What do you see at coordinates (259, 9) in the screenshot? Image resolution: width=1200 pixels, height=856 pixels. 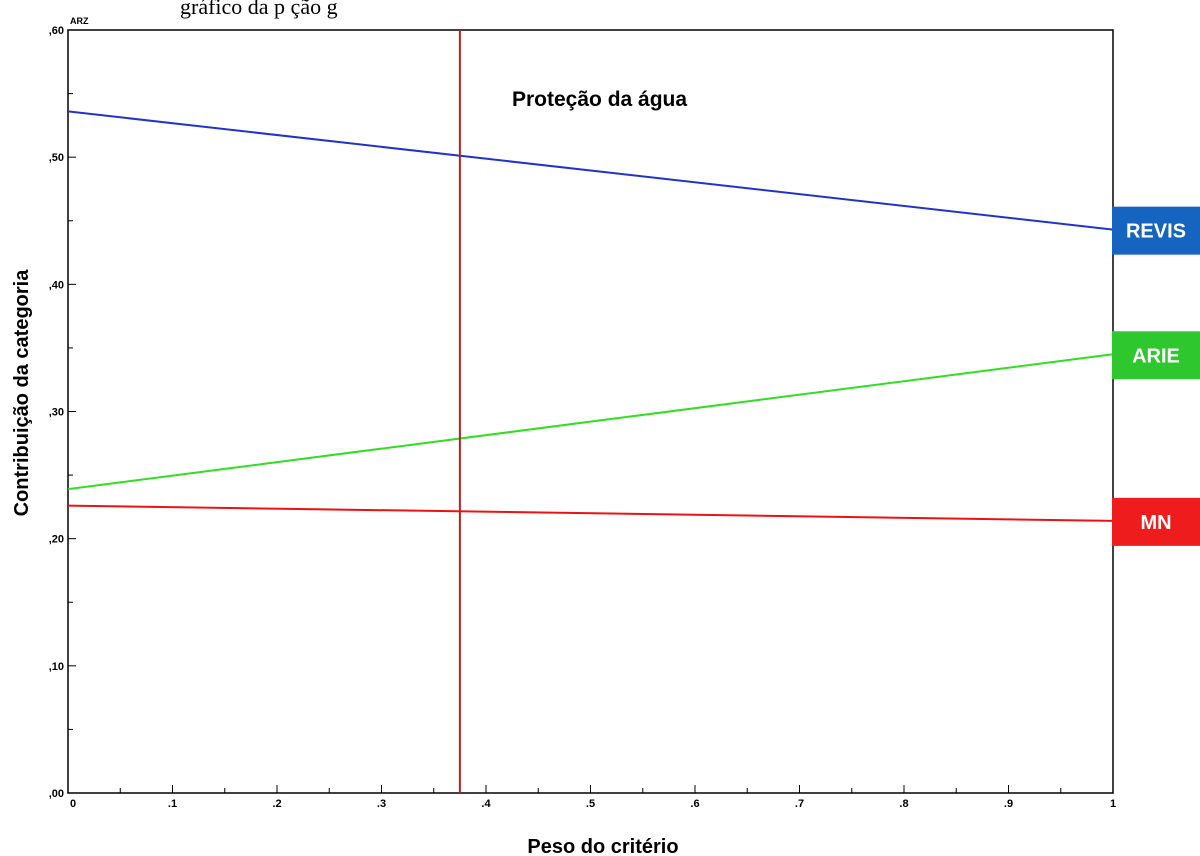 I see `header-text: gráfico da p ção g` at bounding box center [259, 9].